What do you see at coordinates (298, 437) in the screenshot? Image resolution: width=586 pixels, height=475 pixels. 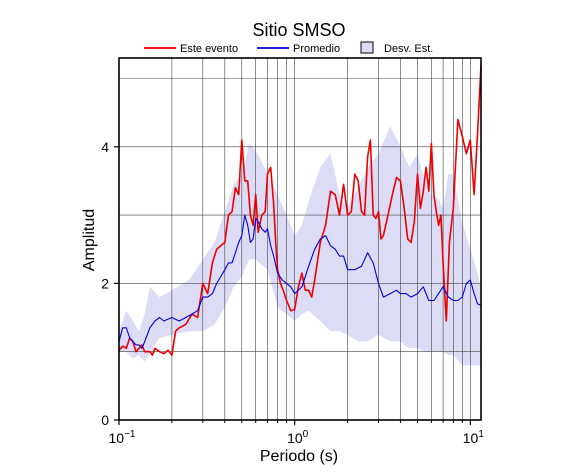 I see `x-tick-label: 10⁰` at bounding box center [298, 437].